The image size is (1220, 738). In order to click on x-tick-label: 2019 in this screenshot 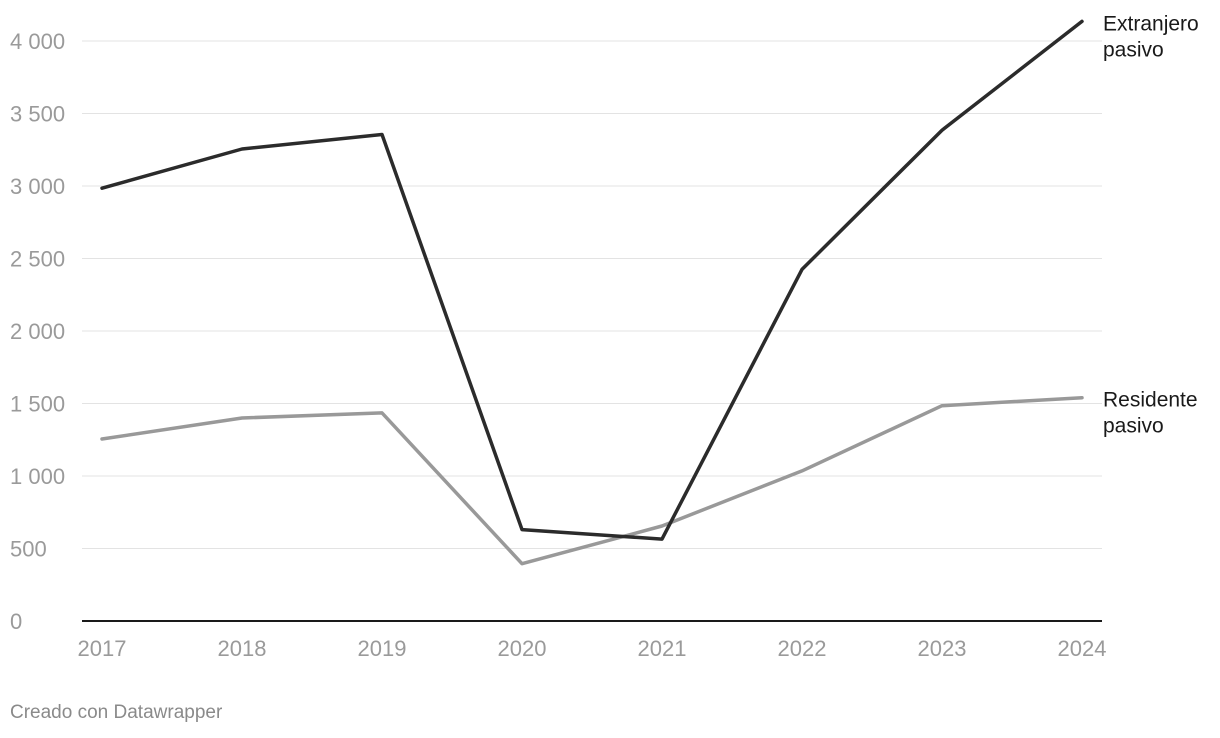, I will do `click(382, 648)`.